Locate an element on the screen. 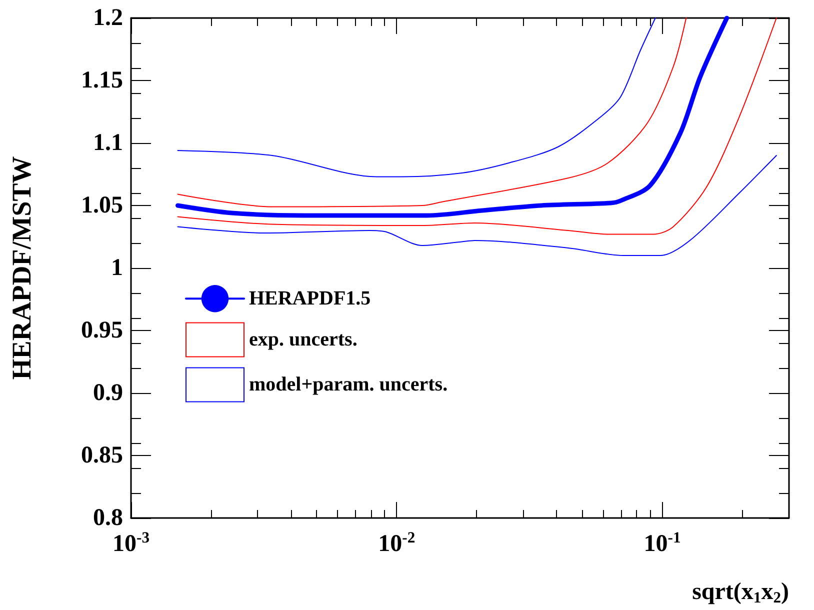 Image resolution: width=814 pixels, height=610 pixels. y-tick-label: 1.15 is located at coordinates (102, 81).